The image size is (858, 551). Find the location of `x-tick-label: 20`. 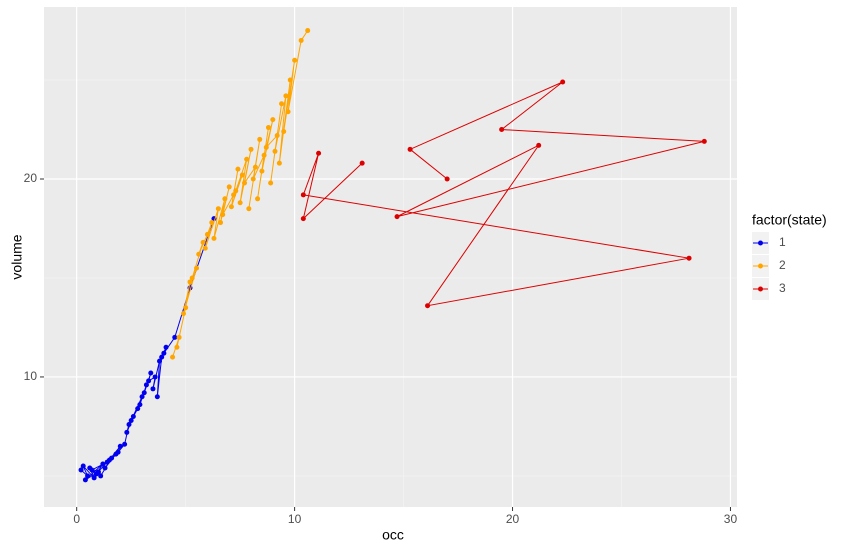

x-tick-label: 20 is located at coordinates (513, 519).